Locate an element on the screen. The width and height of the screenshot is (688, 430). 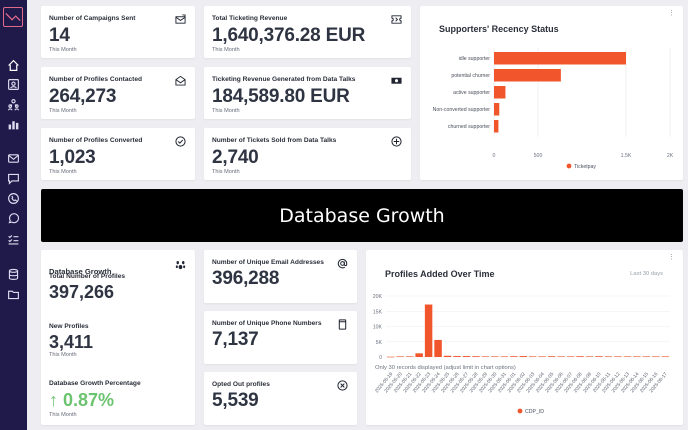
ticket-icon is located at coordinates (396, 19).